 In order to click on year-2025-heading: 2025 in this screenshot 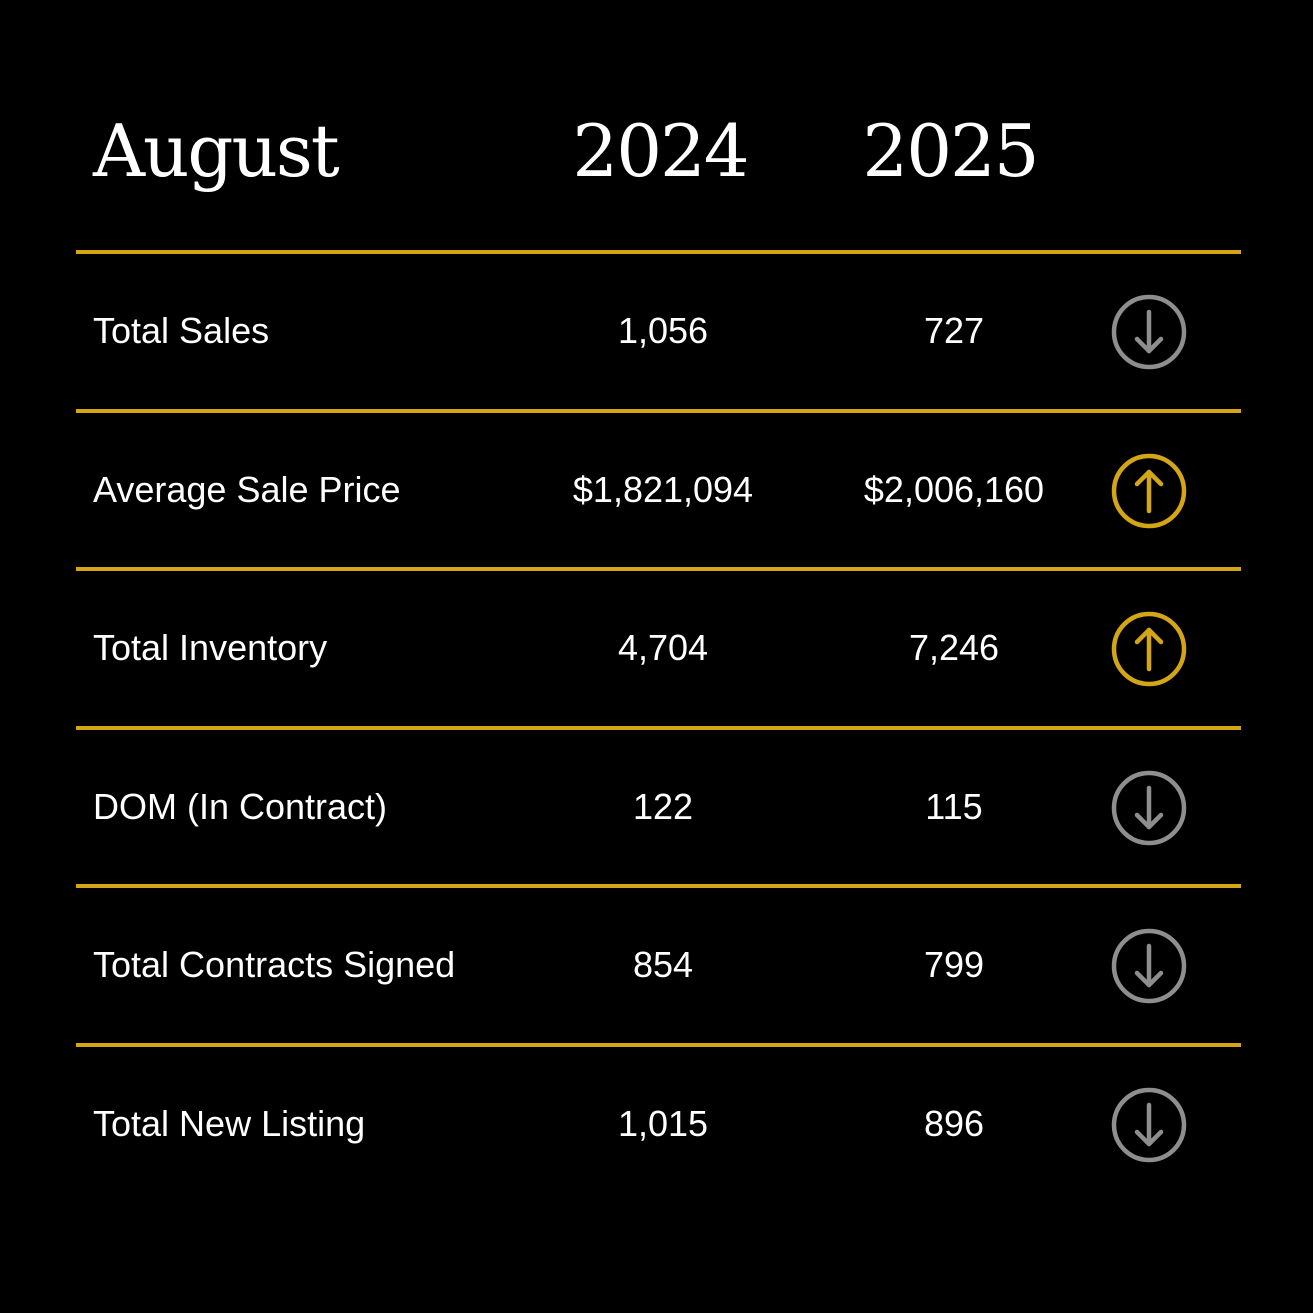, I will do `click(950, 151)`.